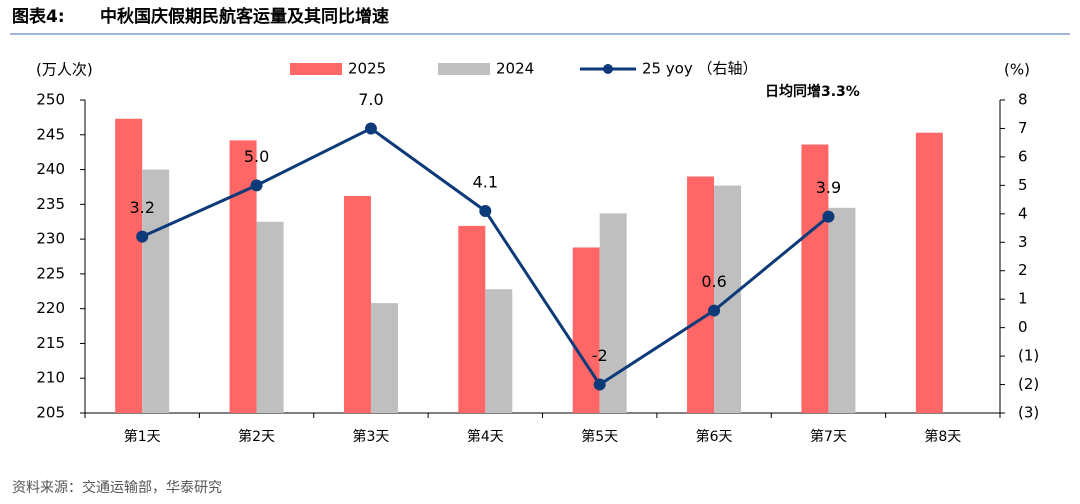  Describe the element at coordinates (370, 436) in the screenshot. I see `x-tick-label: 第3天` at that location.